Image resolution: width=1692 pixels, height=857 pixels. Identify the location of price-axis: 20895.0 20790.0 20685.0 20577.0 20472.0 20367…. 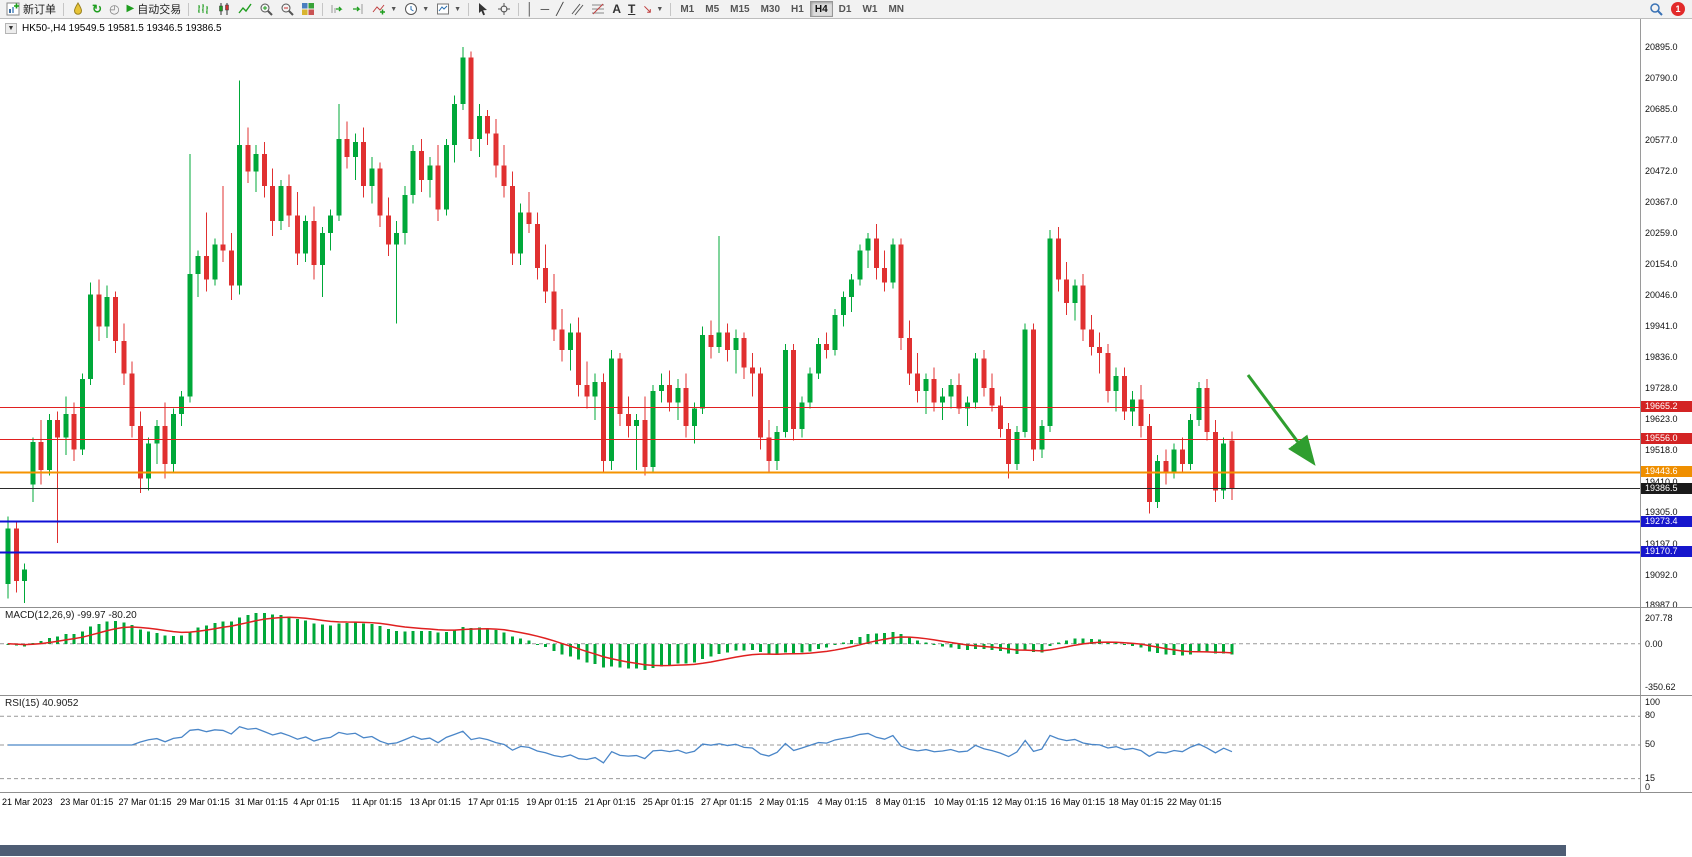
(1666, 314).